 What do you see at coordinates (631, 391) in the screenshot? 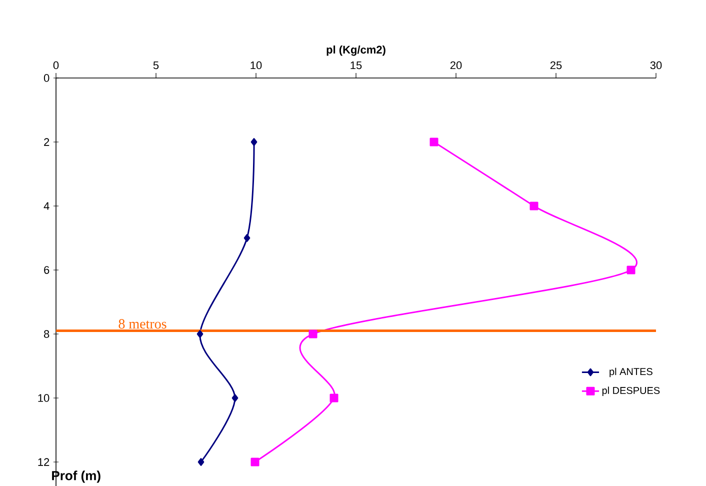
I see `legend-label: pl DESPUES` at bounding box center [631, 391].